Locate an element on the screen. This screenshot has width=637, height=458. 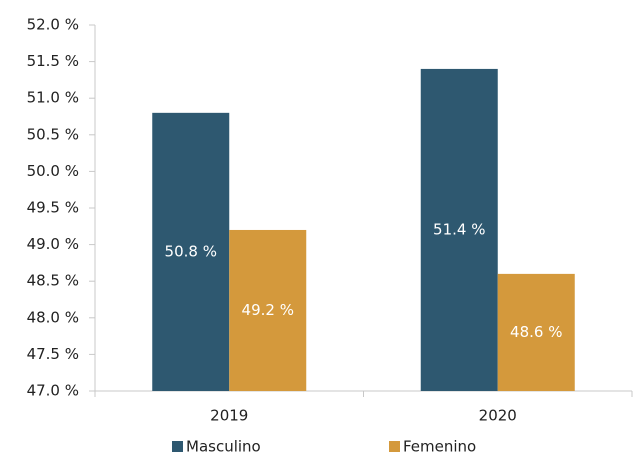
y-tick-label: 49.0 % is located at coordinates (53, 244).